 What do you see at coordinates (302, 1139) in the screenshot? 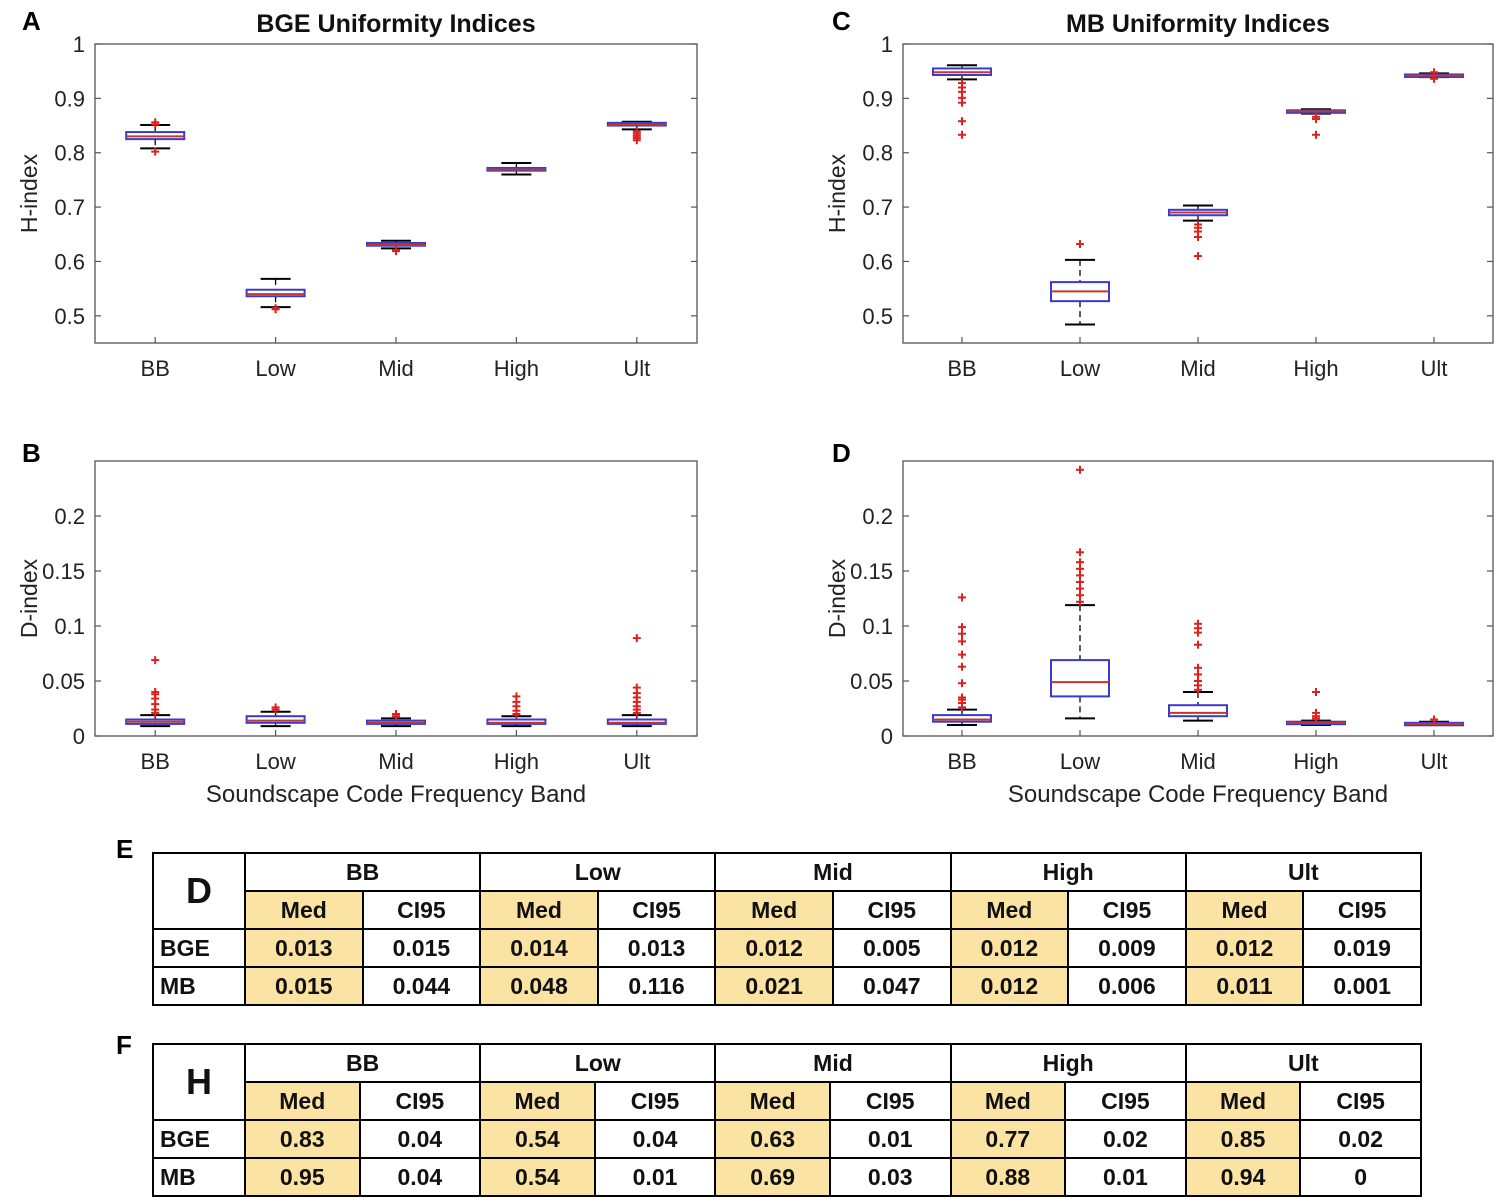
I see `median-value: 0.83` at bounding box center [302, 1139].